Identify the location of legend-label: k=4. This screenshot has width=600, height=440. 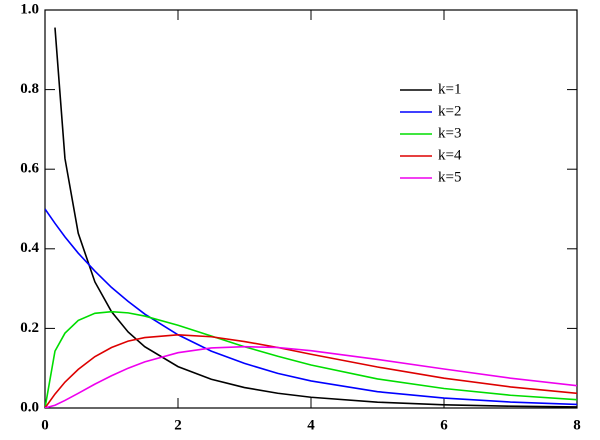
(450, 155).